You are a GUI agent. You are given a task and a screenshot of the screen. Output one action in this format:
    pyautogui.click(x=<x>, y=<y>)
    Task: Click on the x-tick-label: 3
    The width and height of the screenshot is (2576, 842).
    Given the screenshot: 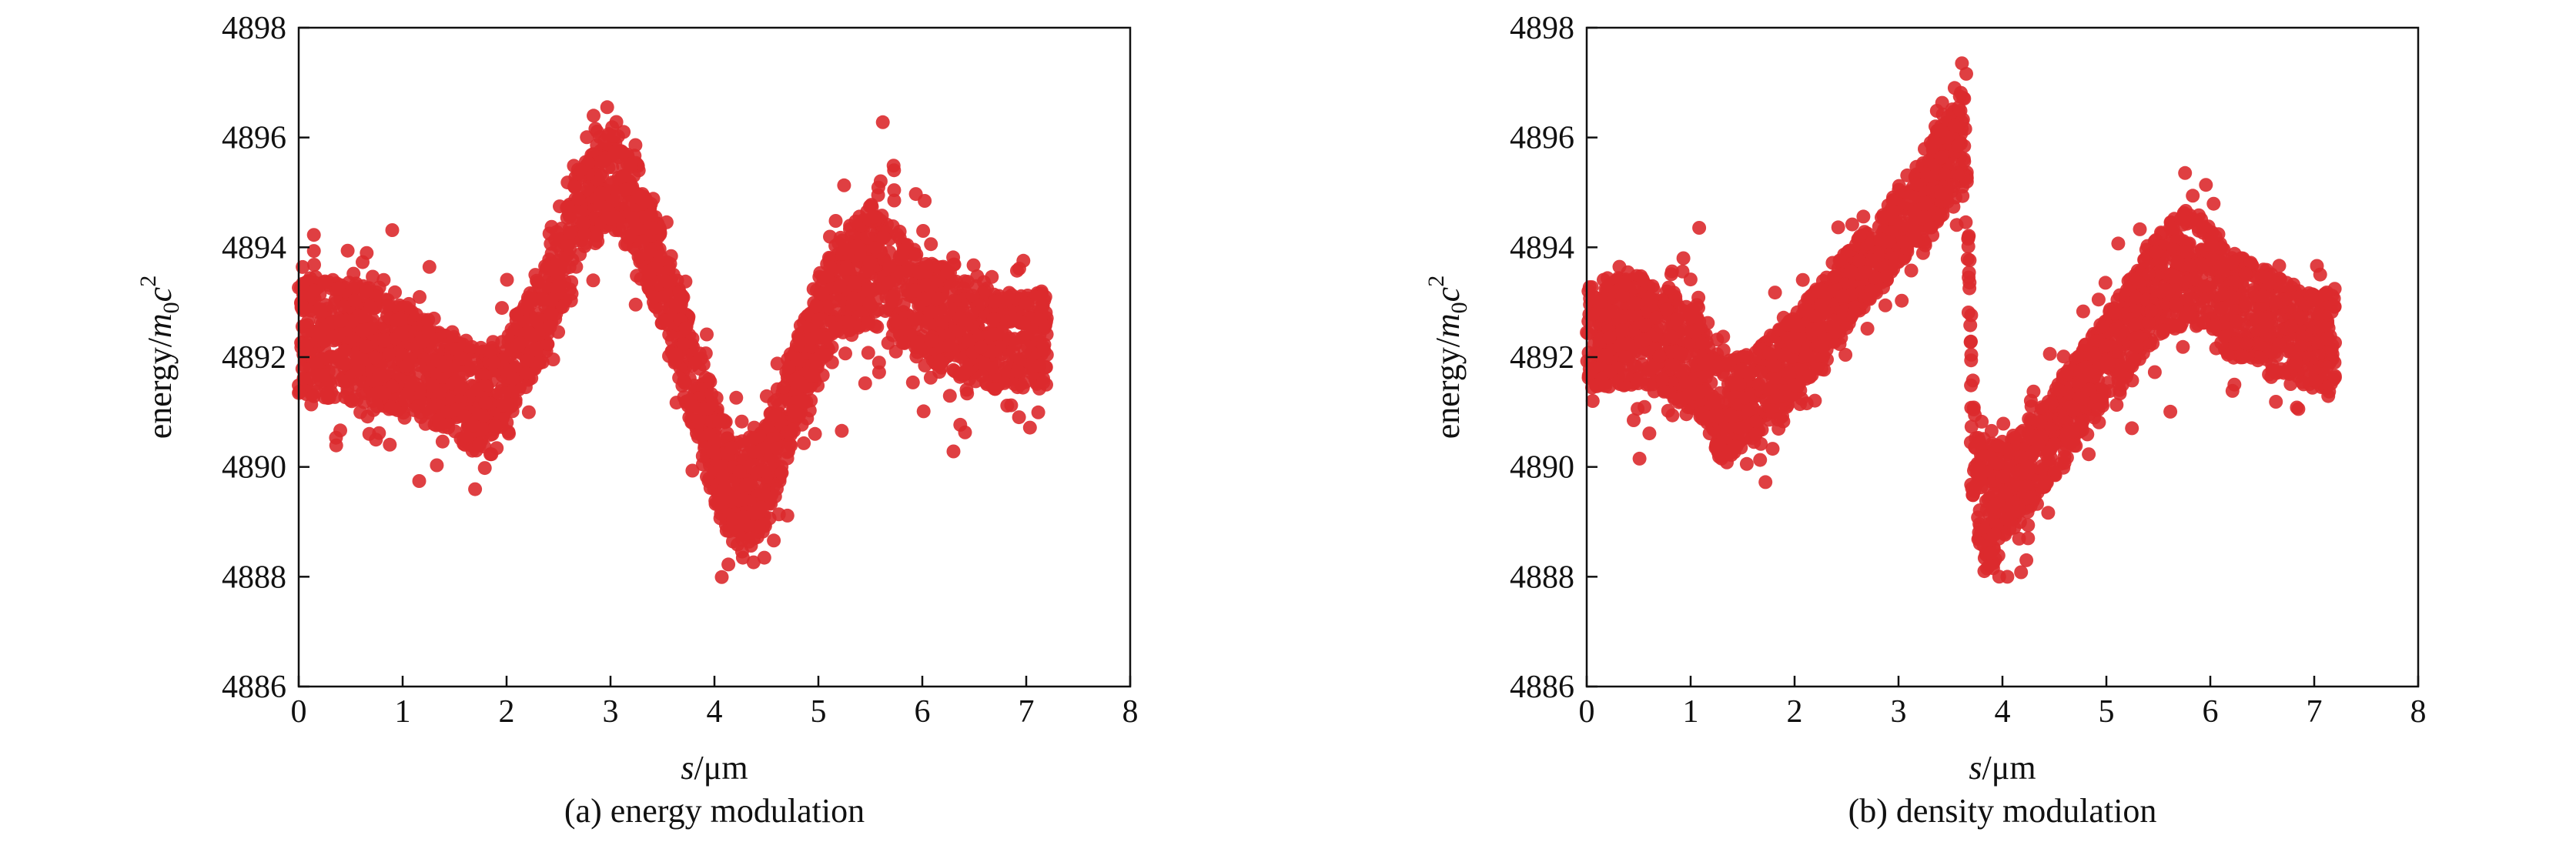 What is the action you would take?
    pyautogui.click(x=611, y=712)
    